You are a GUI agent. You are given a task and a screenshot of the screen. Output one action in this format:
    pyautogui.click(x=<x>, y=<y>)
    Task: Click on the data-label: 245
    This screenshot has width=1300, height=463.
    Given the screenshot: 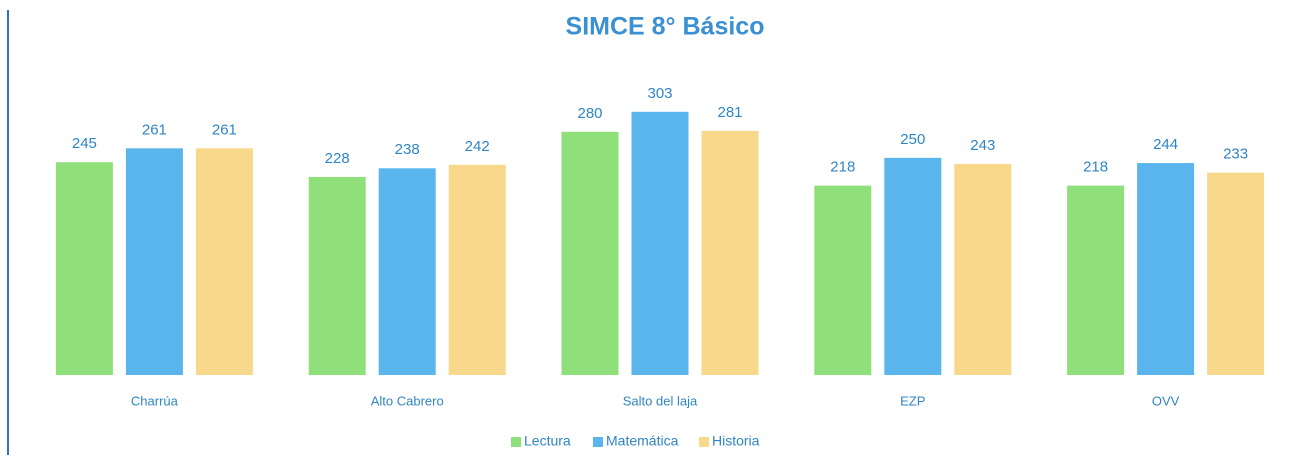 What is the action you would take?
    pyautogui.click(x=84, y=143)
    